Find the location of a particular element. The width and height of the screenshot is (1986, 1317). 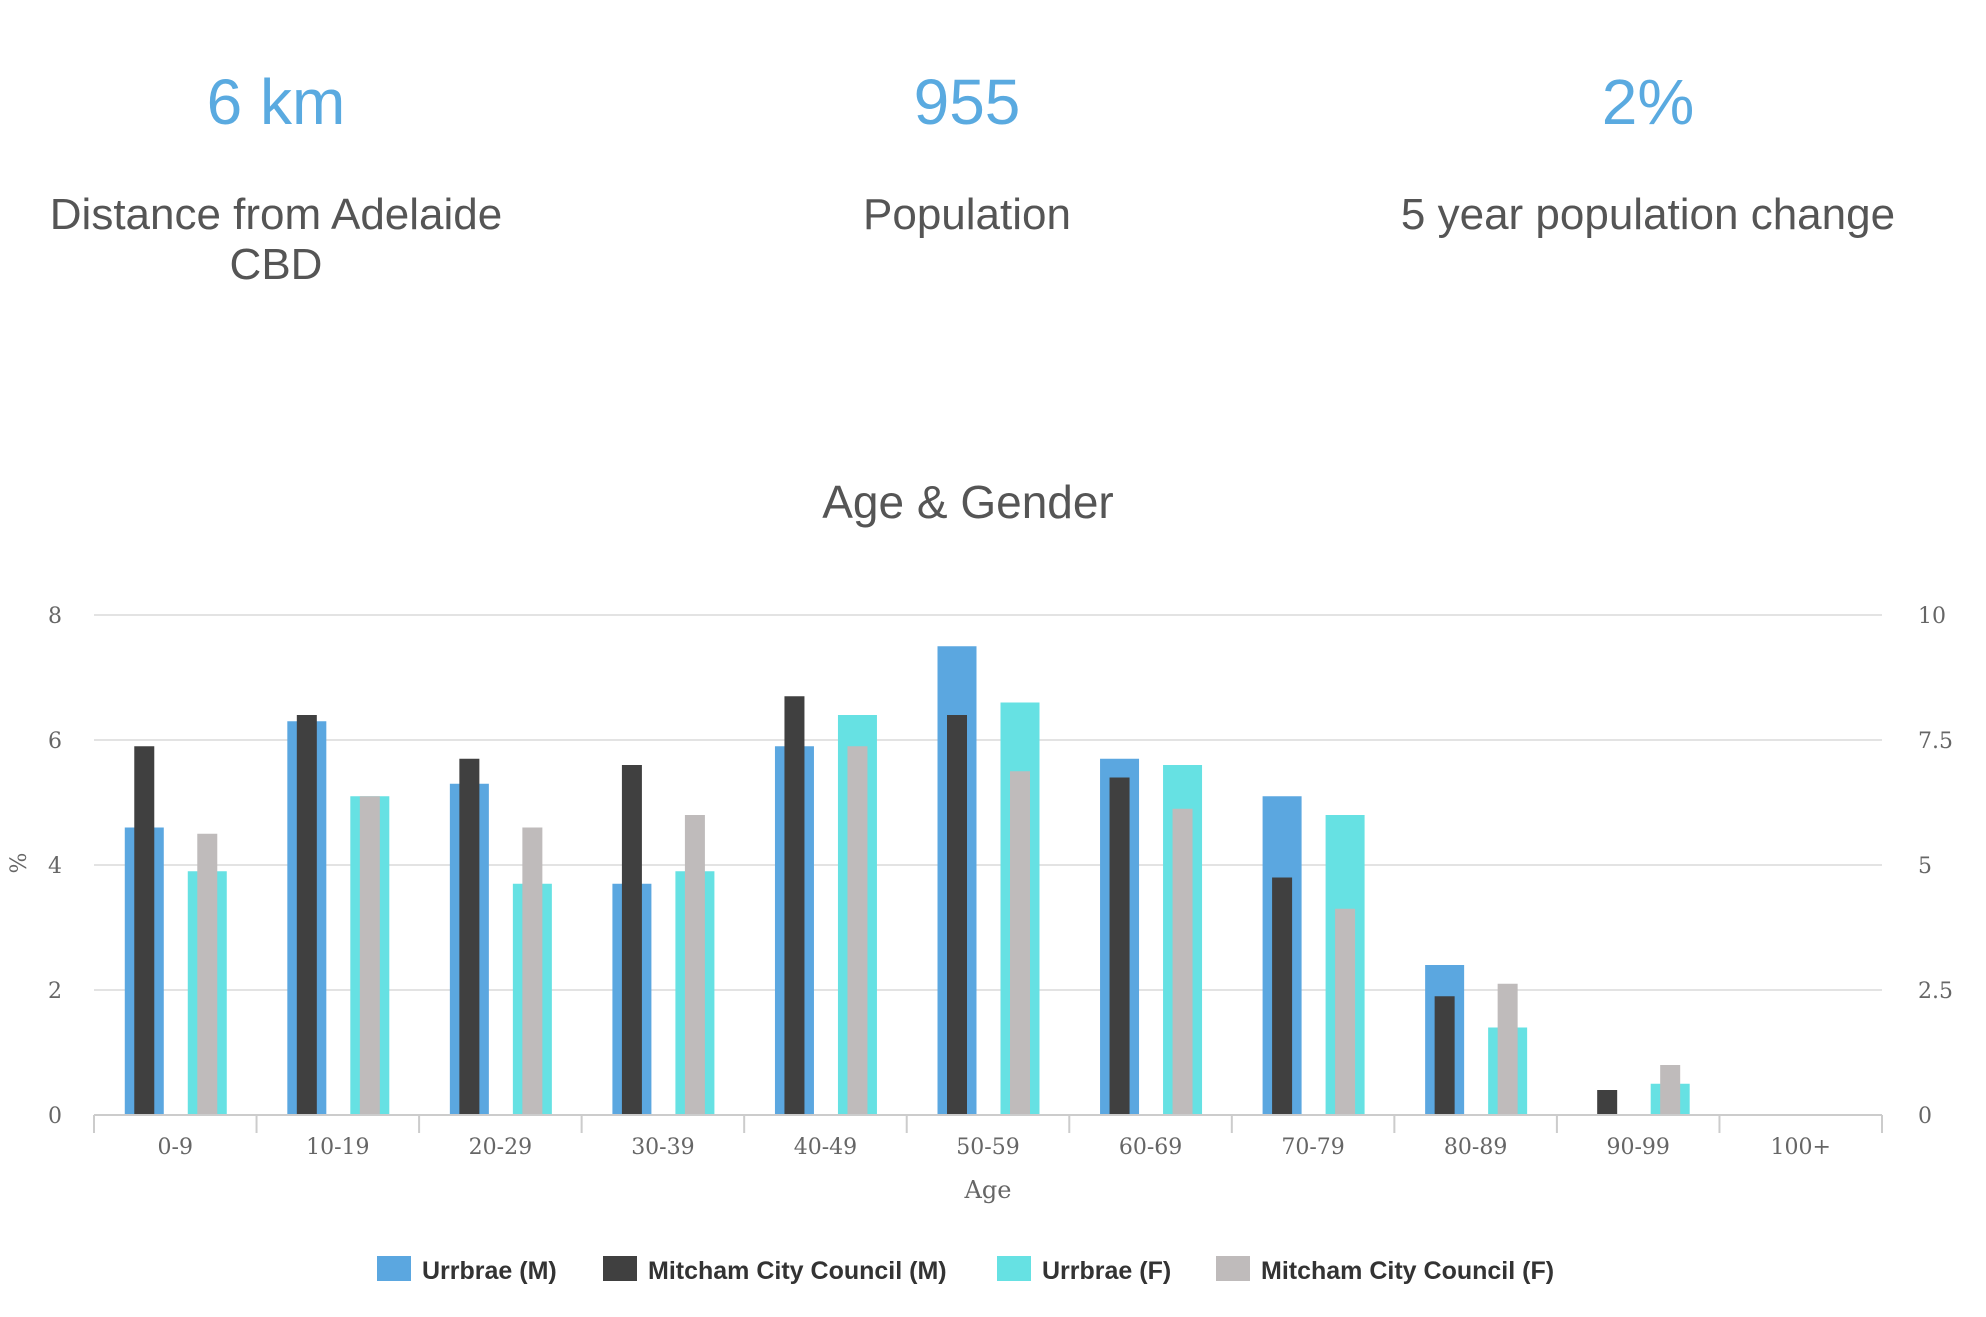

stat-population-value: 955 is located at coordinates (967, 102).